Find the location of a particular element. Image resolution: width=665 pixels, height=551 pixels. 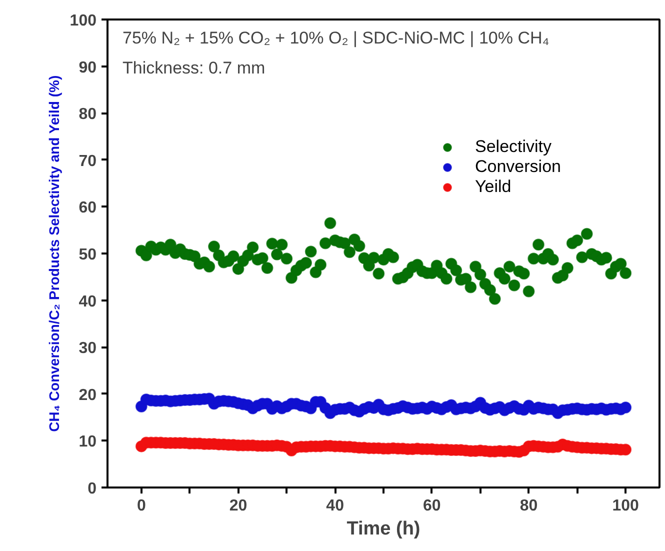

y-tick-label: 0 is located at coordinates (92, 489).